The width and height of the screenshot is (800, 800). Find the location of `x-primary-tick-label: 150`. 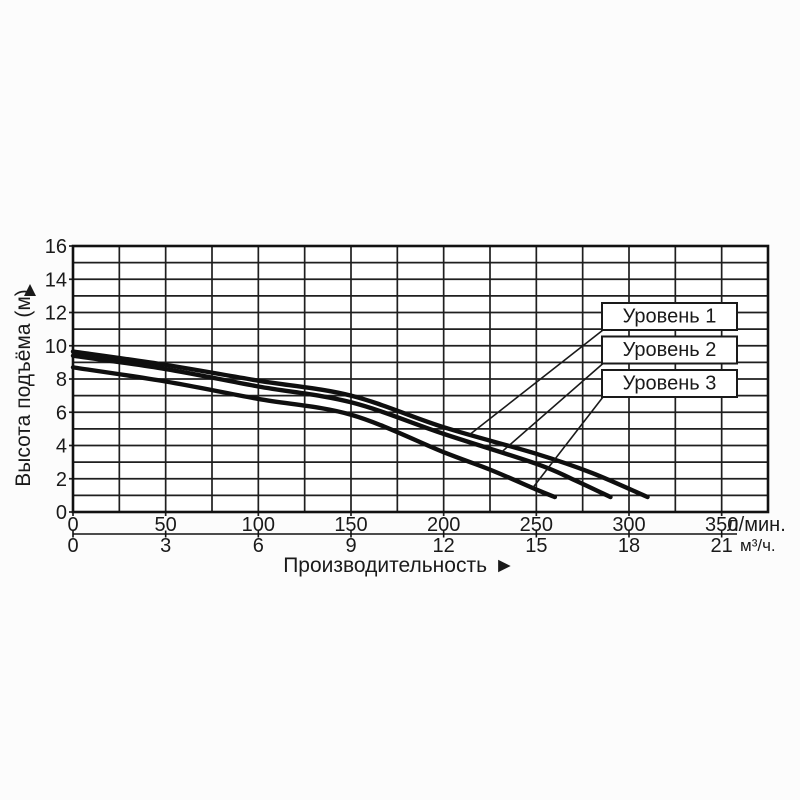

x-primary-tick-label: 150 is located at coordinates (350, 525).